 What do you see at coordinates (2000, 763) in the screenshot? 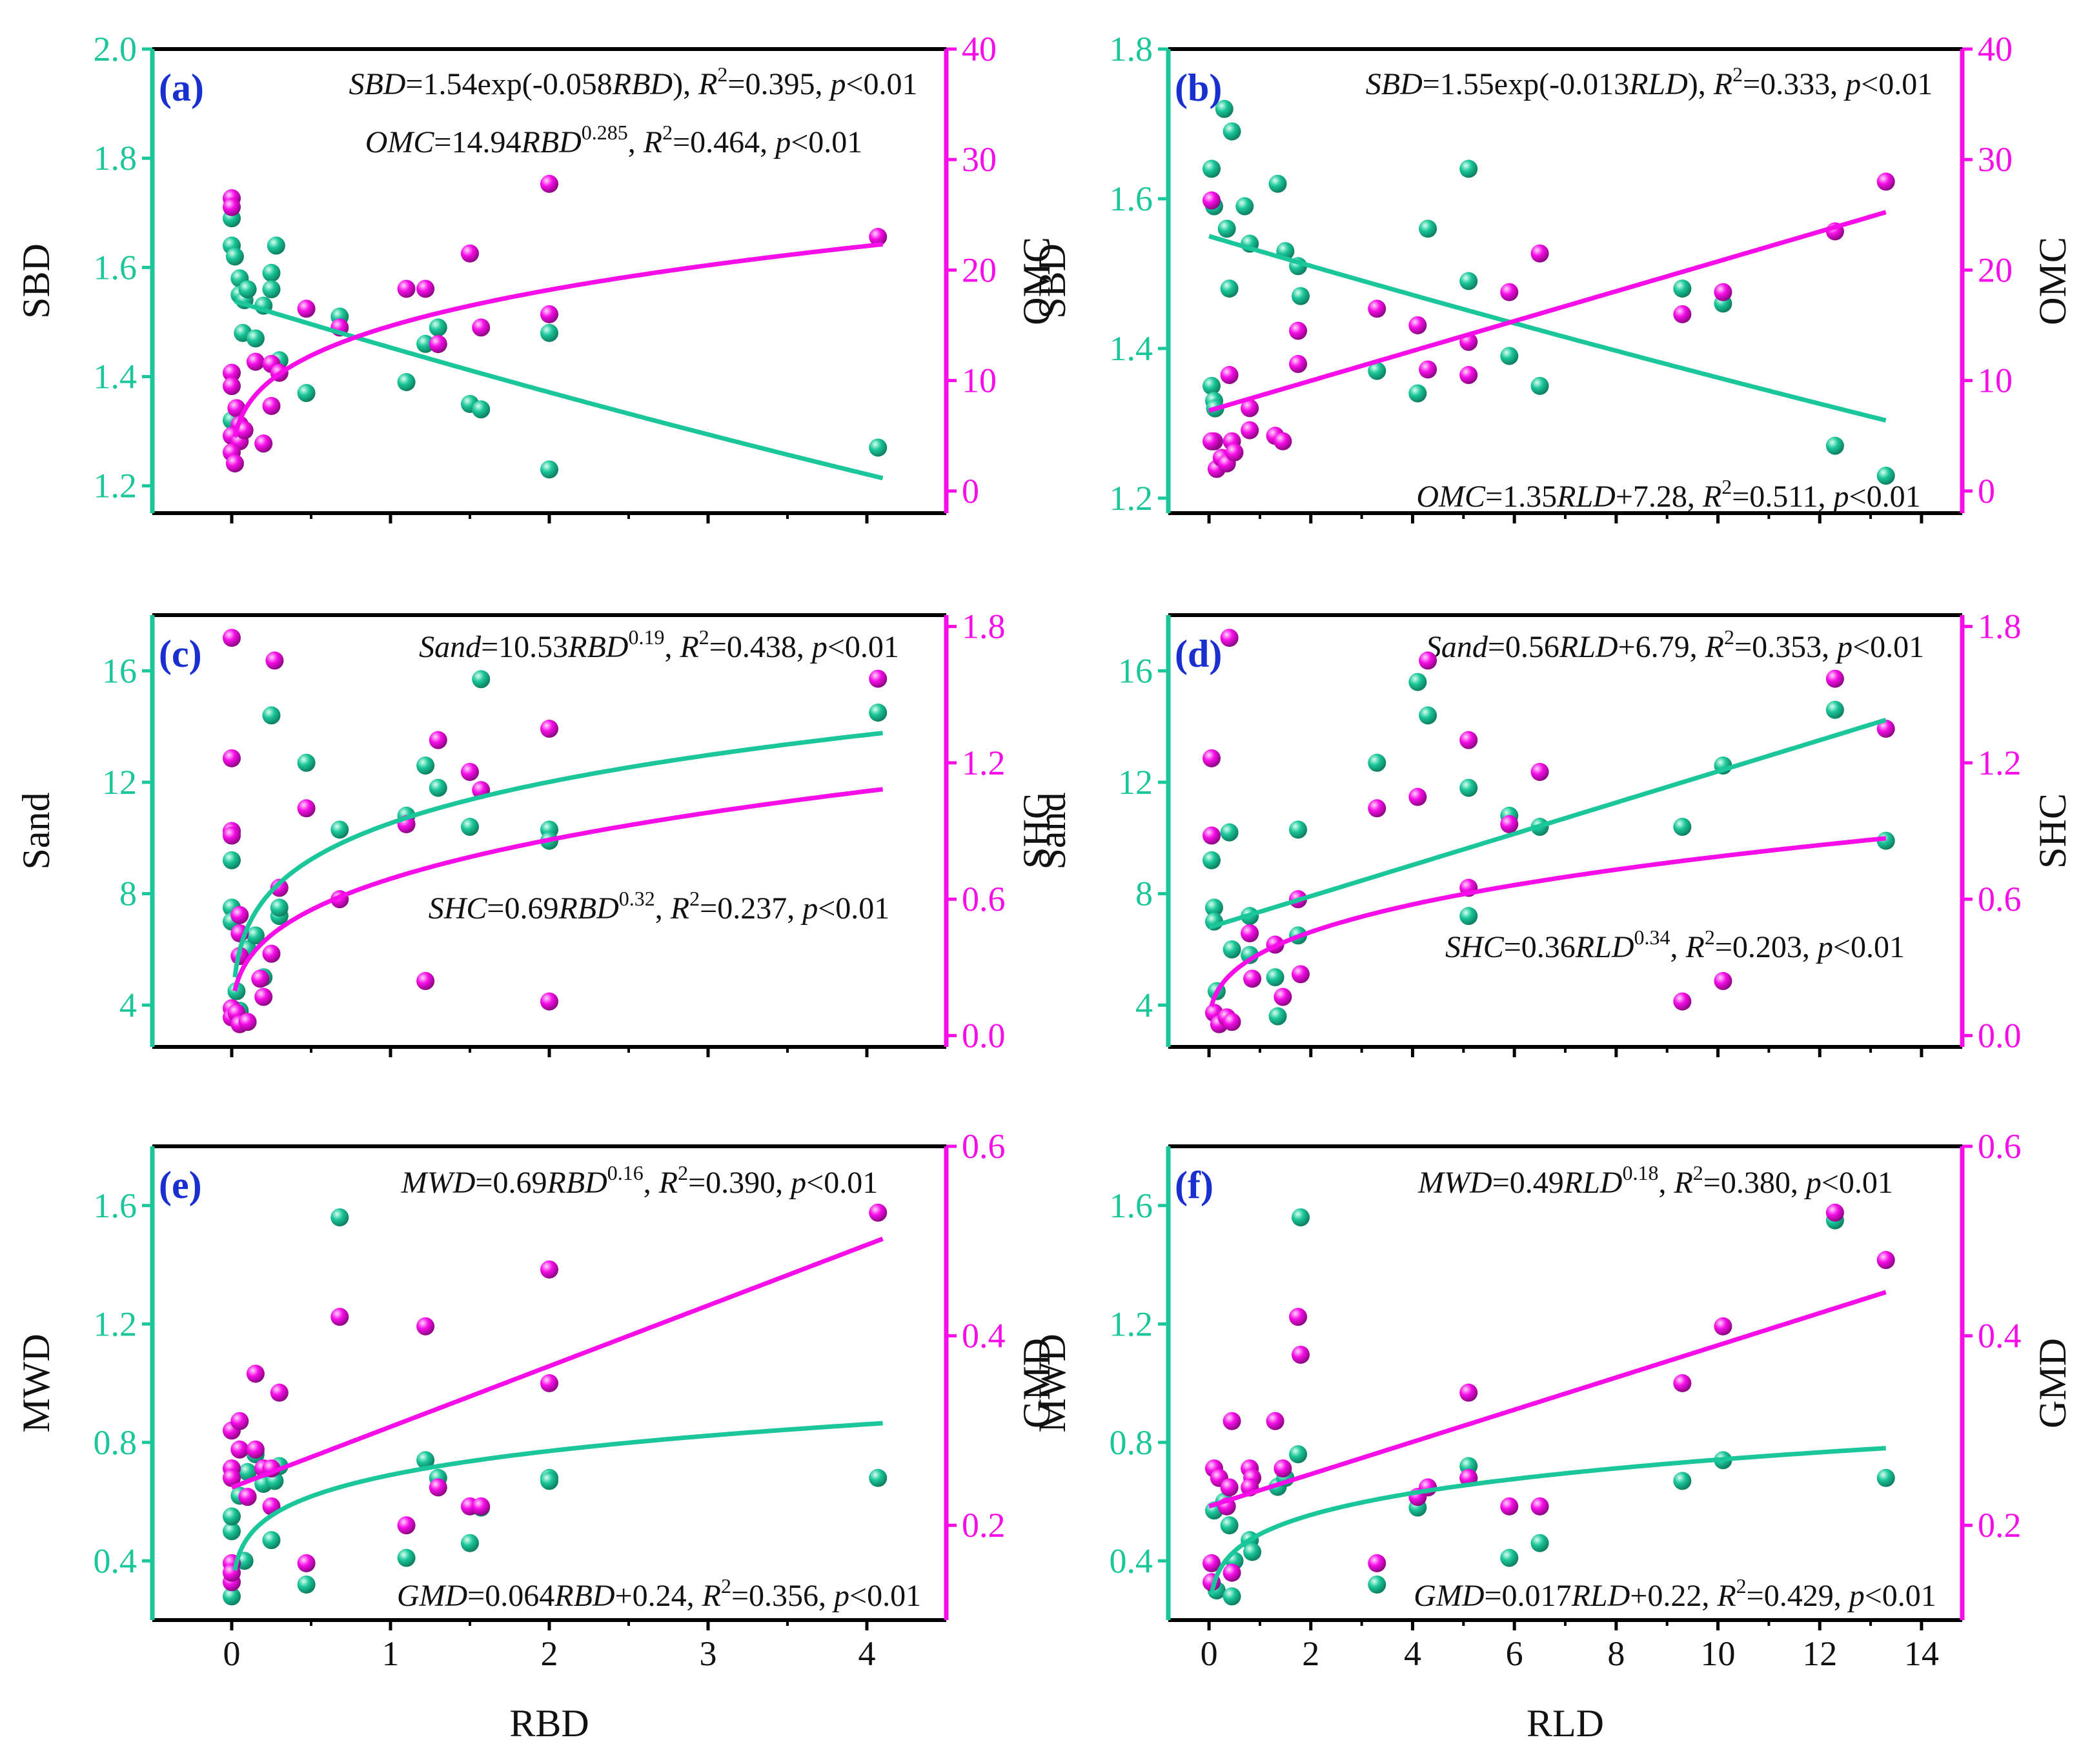
I see `right-y-tick-label: 1.2` at bounding box center [2000, 763].